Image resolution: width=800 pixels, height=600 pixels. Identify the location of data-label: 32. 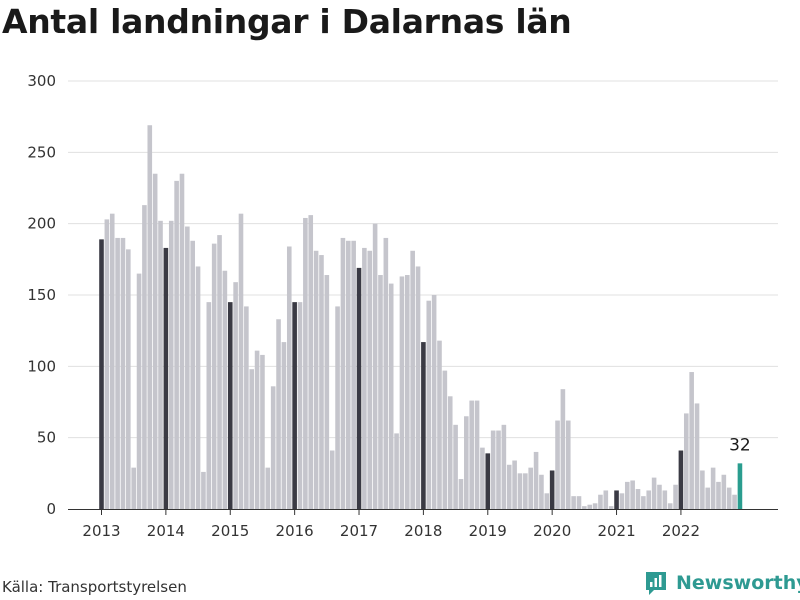
(740, 445).